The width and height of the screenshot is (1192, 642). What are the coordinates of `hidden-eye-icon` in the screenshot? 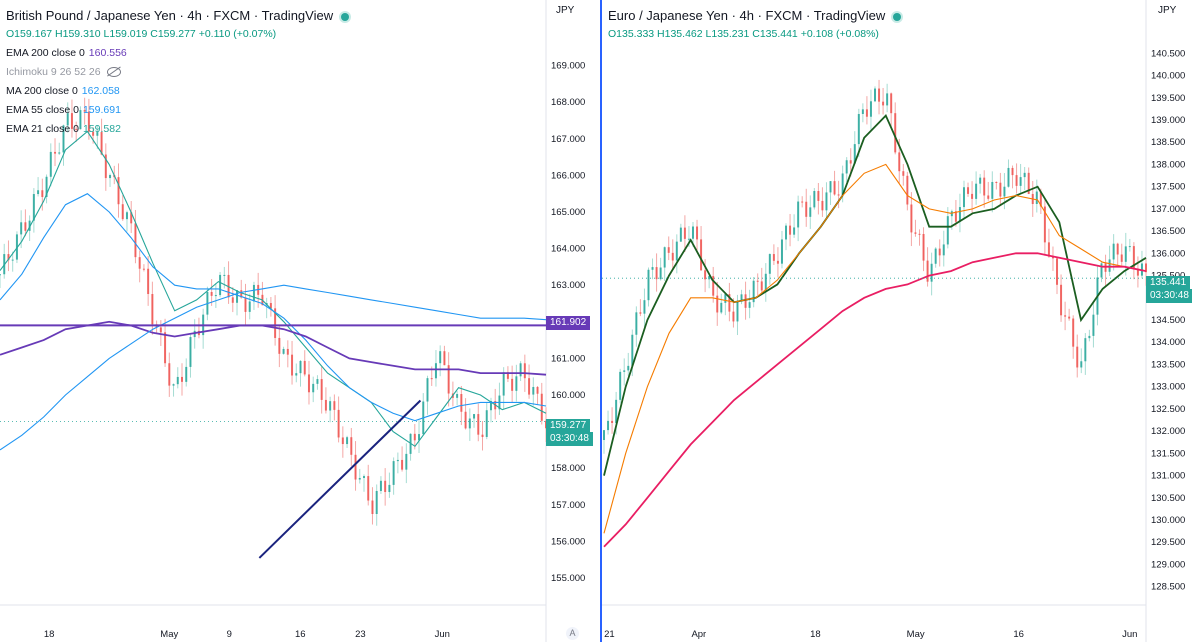 It's located at (113, 72).